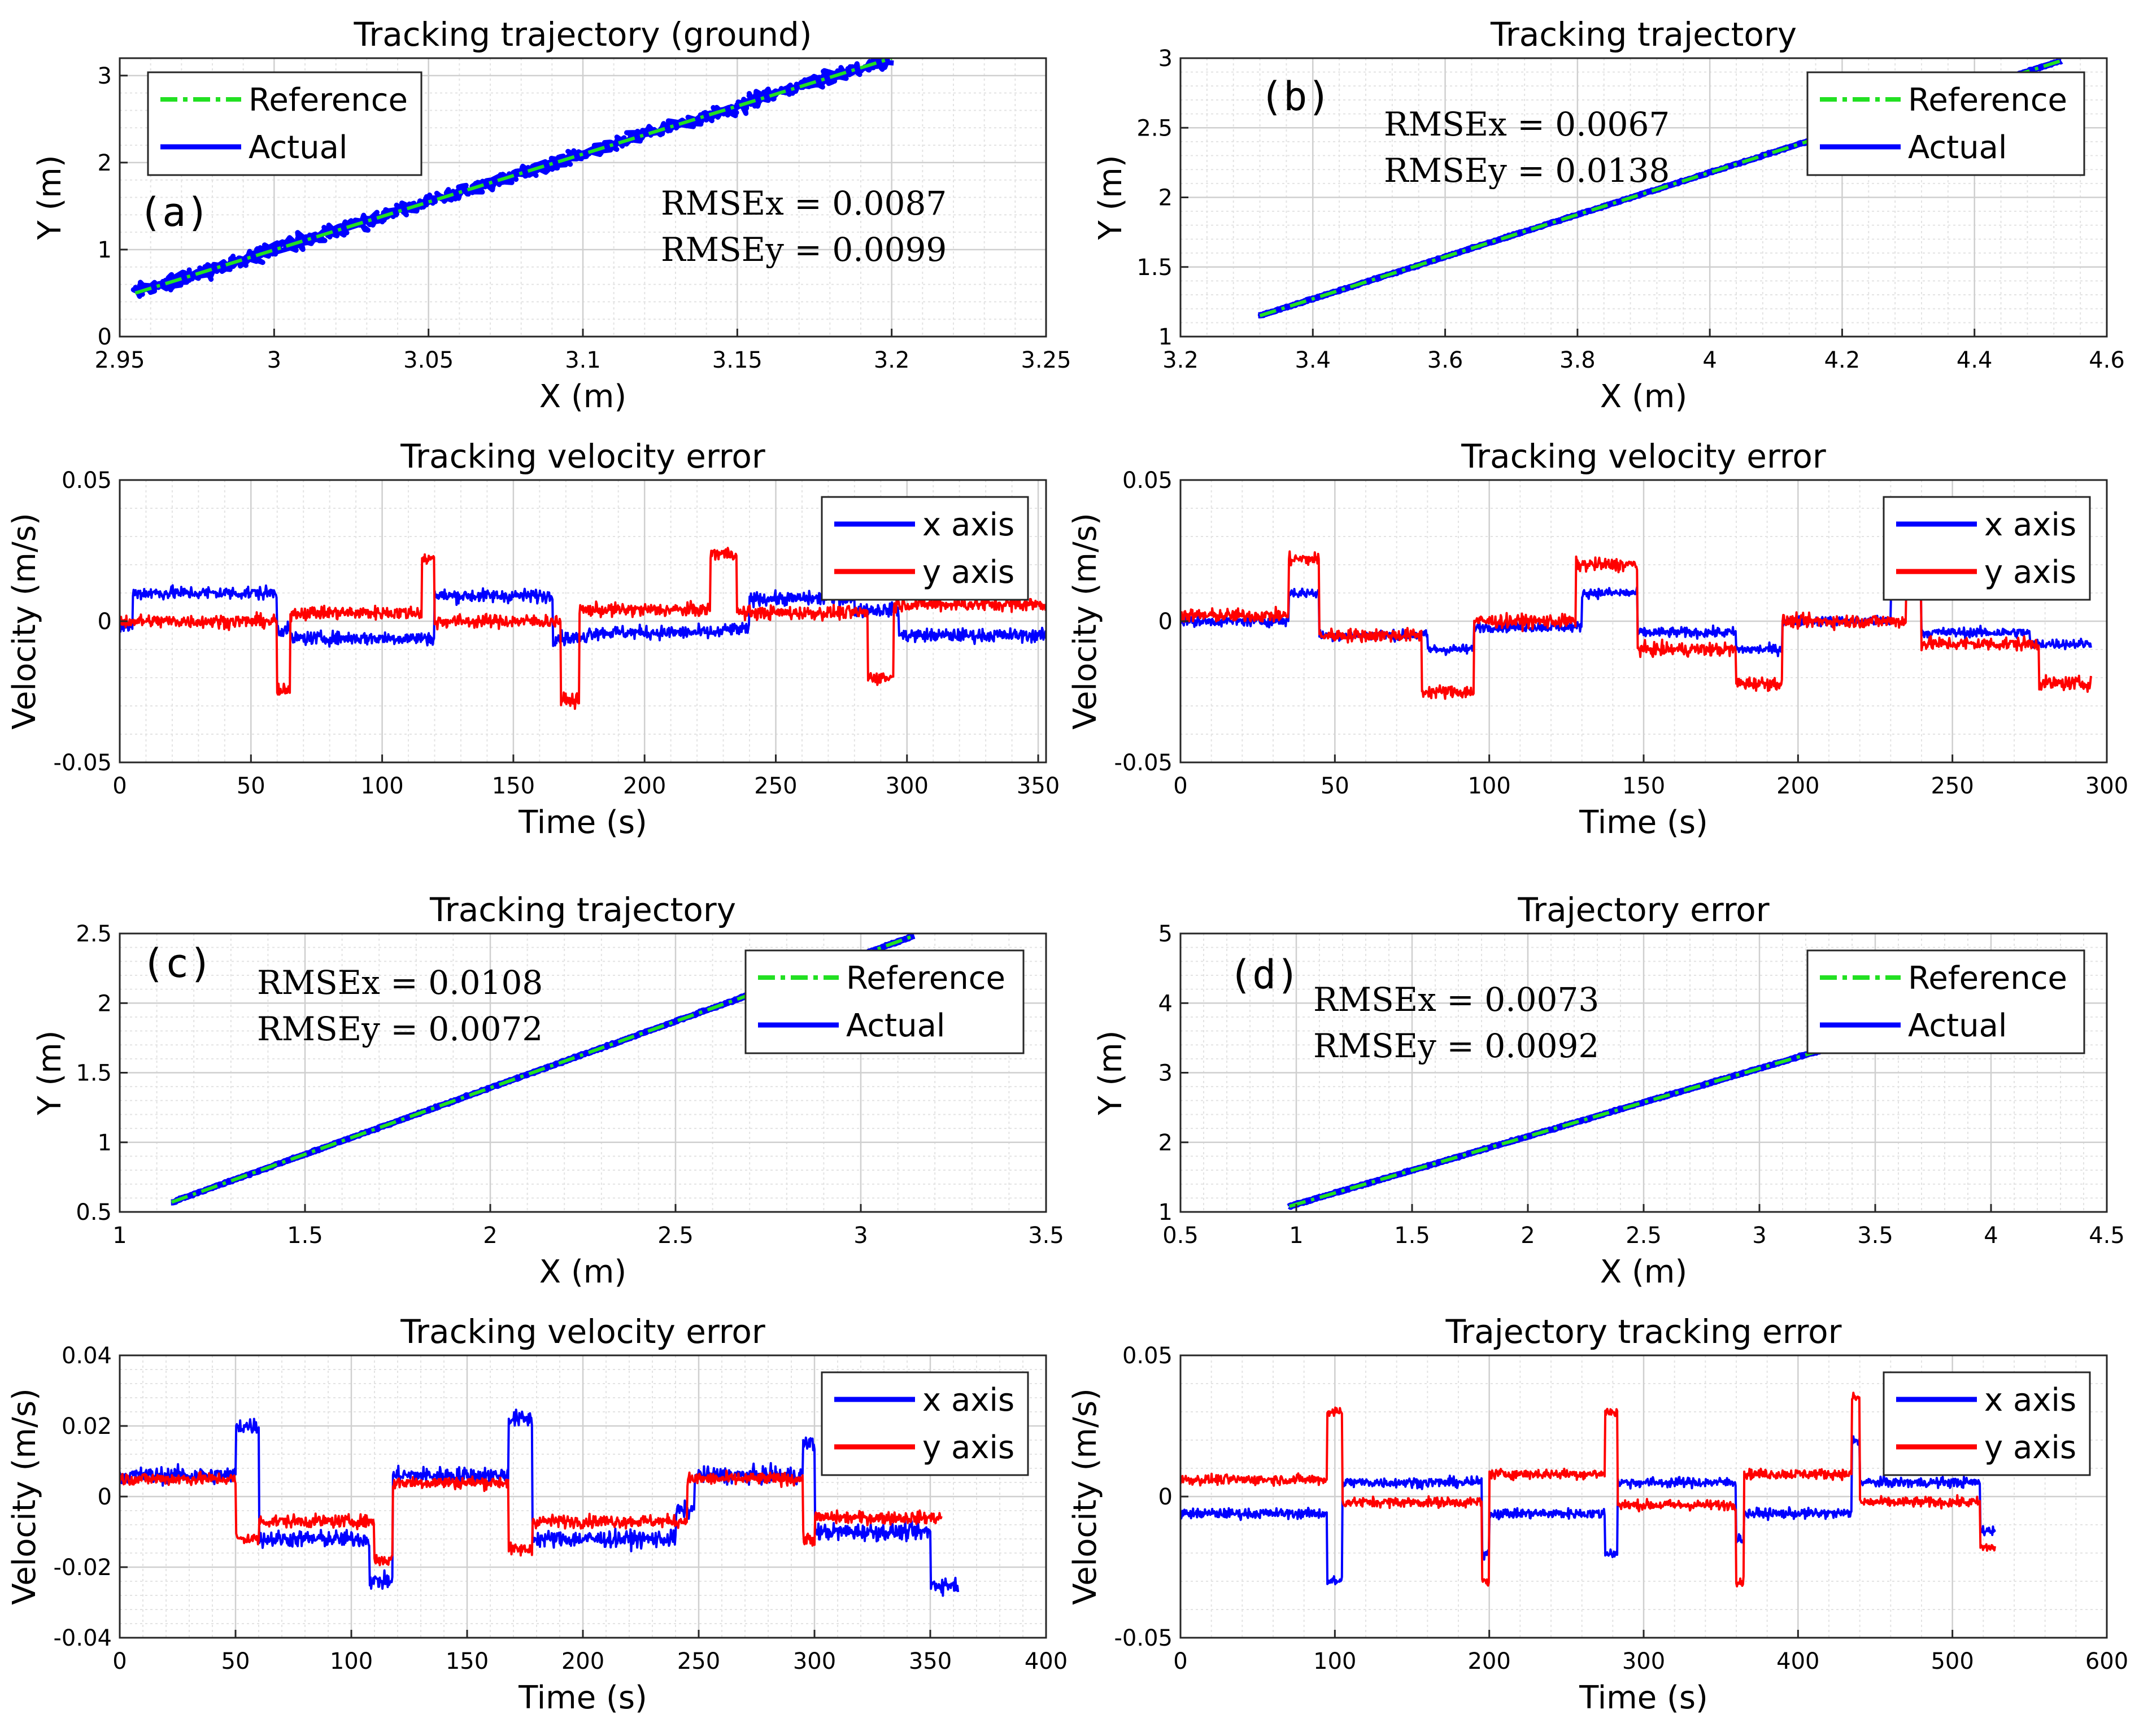 This screenshot has height=1736, width=2139. Describe the element at coordinates (1264, 975) in the screenshot. I see `panel-label: (d)` at that location.